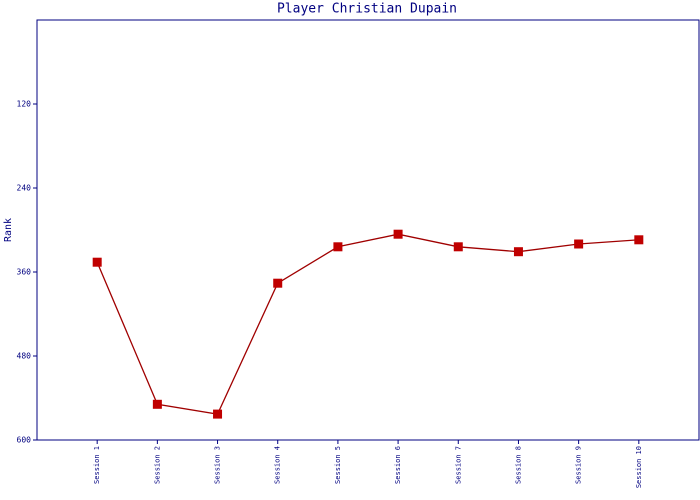  What do you see at coordinates (8, 230) in the screenshot?
I see `y-axis-label: Rank` at bounding box center [8, 230].